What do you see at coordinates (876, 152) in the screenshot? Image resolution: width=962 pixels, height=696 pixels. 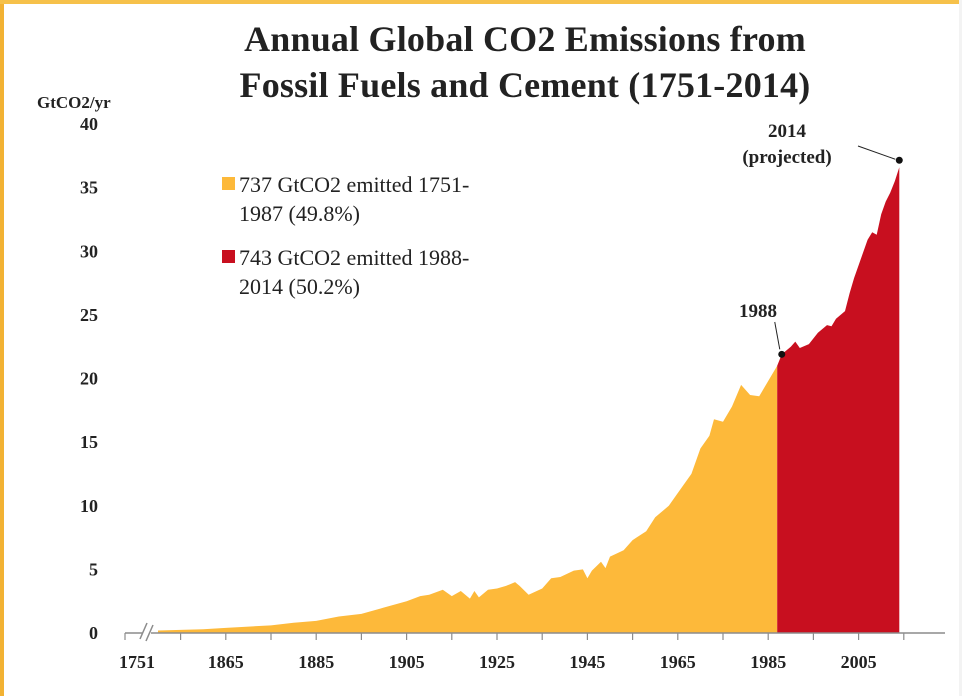 I see `annotation-leader-2014` at bounding box center [876, 152].